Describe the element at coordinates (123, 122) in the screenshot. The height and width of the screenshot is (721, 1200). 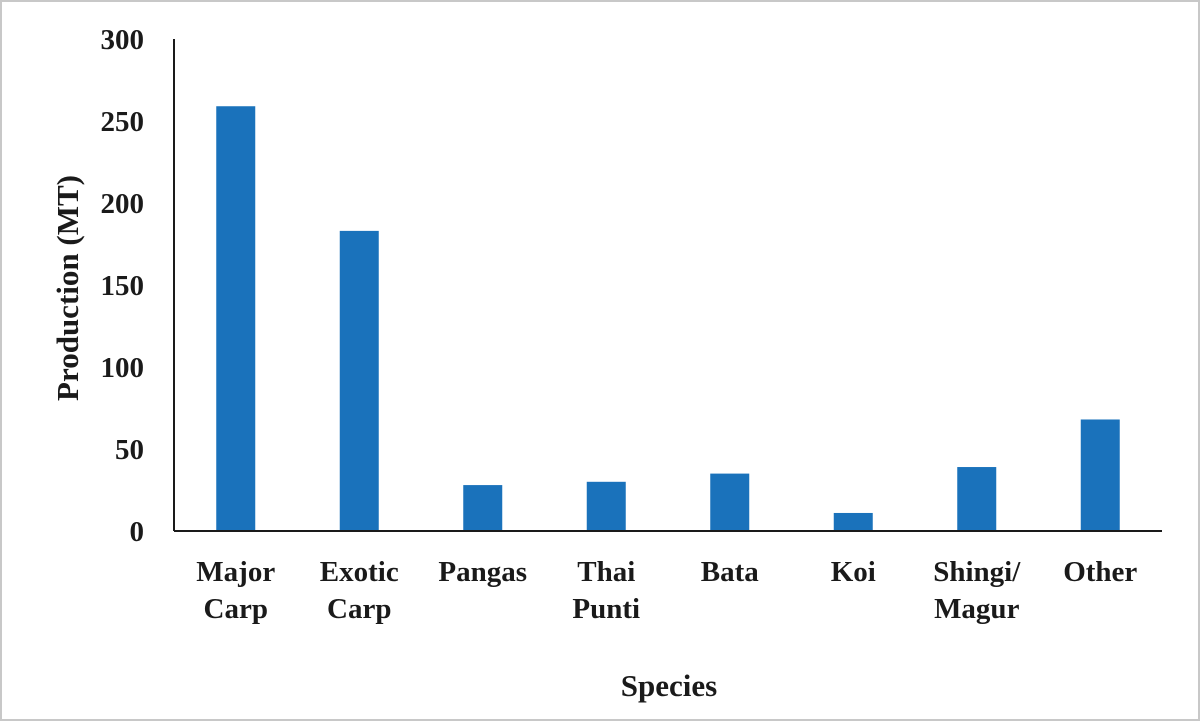
I see `y-tick-label-5: 250` at that location.